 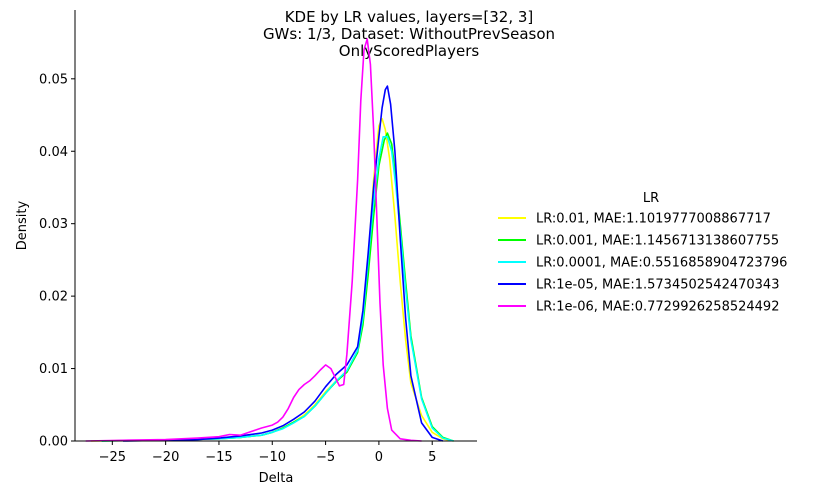 What do you see at coordinates (276, 478) in the screenshot?
I see `x-axis-label: Delta` at bounding box center [276, 478].